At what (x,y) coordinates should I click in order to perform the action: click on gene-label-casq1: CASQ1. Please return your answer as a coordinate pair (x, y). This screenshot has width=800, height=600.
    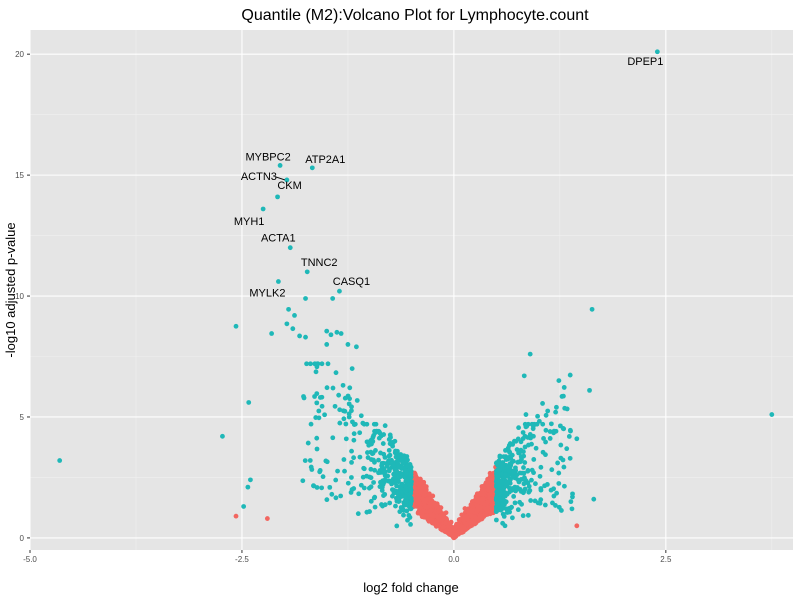
    Looking at the image, I should click on (351, 282).